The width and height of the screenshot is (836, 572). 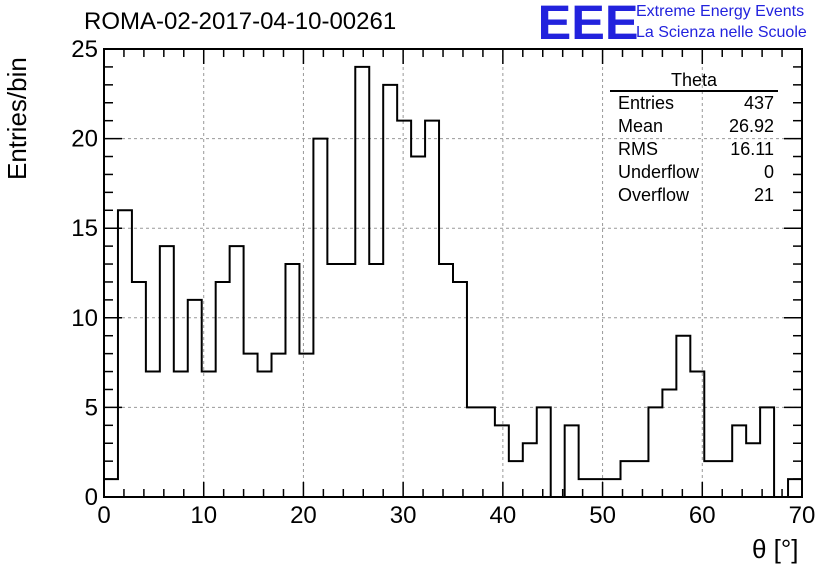 What do you see at coordinates (751, 126) in the screenshot?
I see `stats-value: 26.92` at bounding box center [751, 126].